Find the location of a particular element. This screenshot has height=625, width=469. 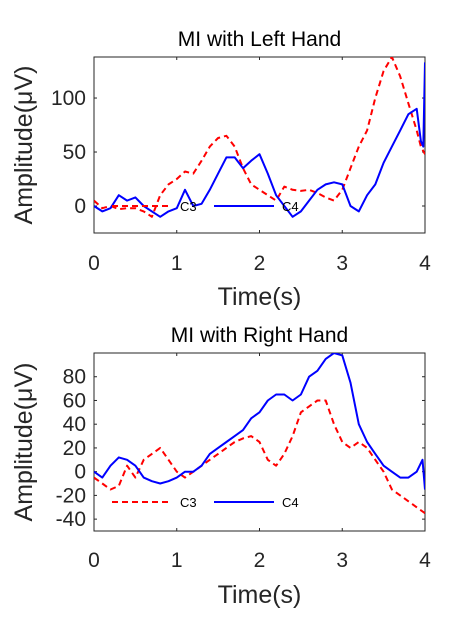

y-tick-label: 80 is located at coordinates (74, 377).